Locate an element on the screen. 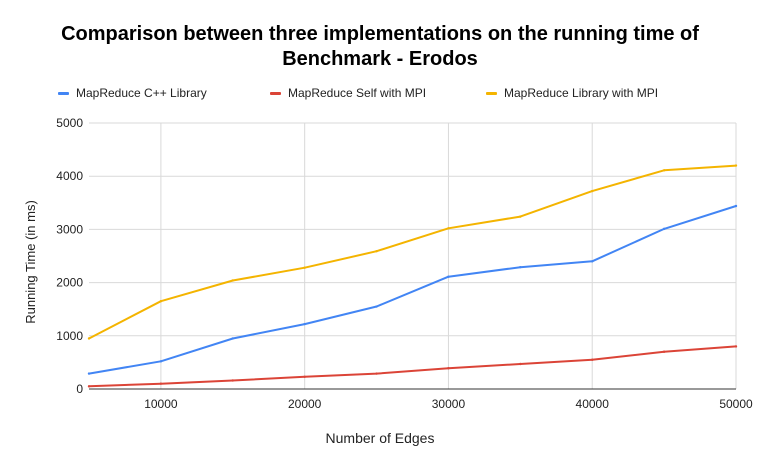 Image resolution: width=760 pixels, height=470 pixels. legend-item-library-mpi: MapReduce Library with MPI is located at coordinates (572, 93).